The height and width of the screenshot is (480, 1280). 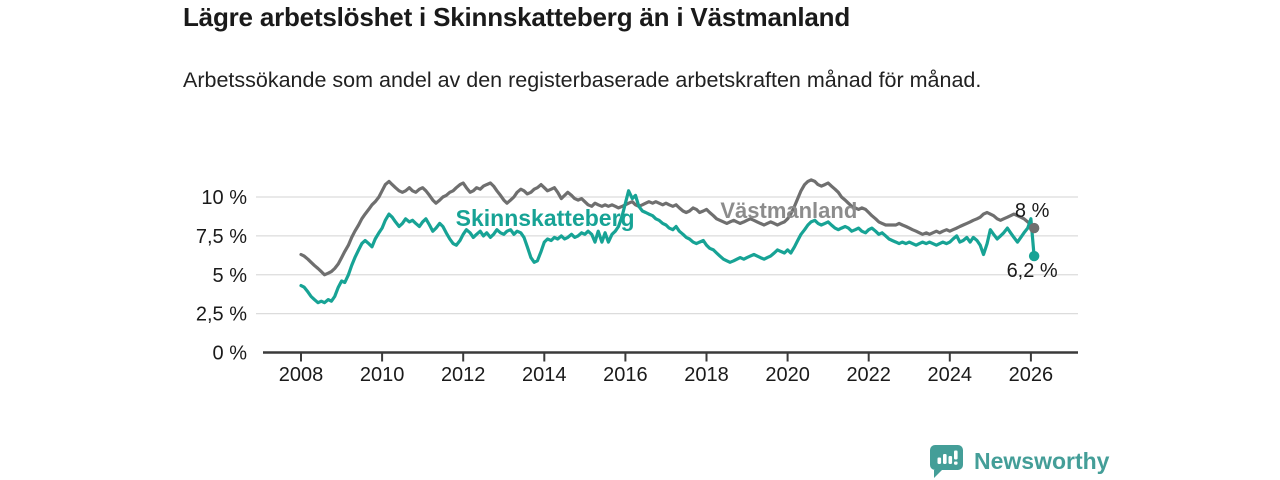 What do you see at coordinates (221, 237) in the screenshot?
I see `y-tick-label: 7,5 %` at bounding box center [221, 237].